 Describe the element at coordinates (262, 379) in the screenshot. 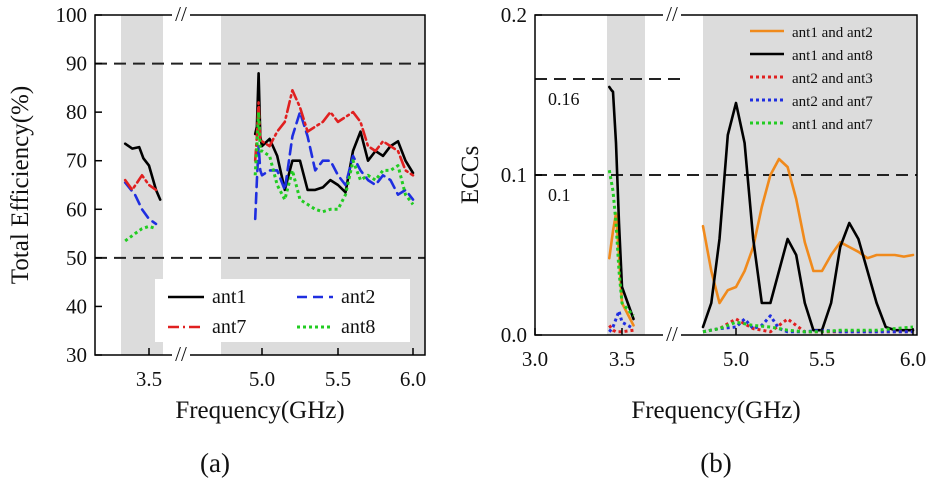

I see `a-x-tick-label-2: 5.0` at that location.